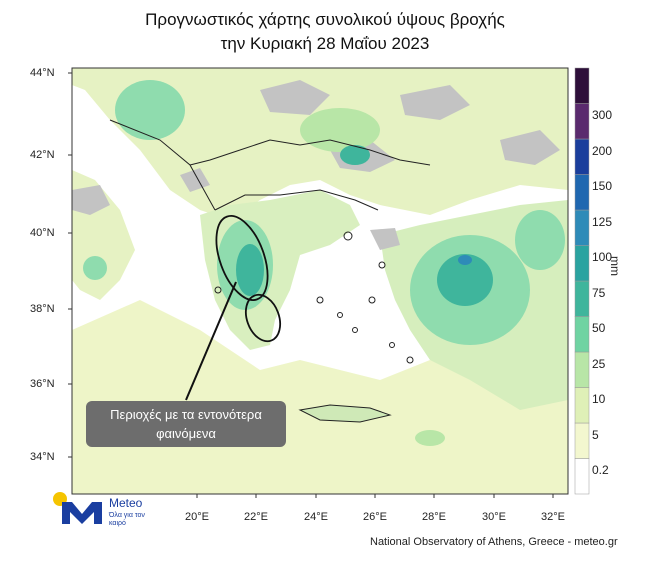  Describe the element at coordinates (540, 240) in the screenshot. I see `rain-core-eastern-turkey` at that location.